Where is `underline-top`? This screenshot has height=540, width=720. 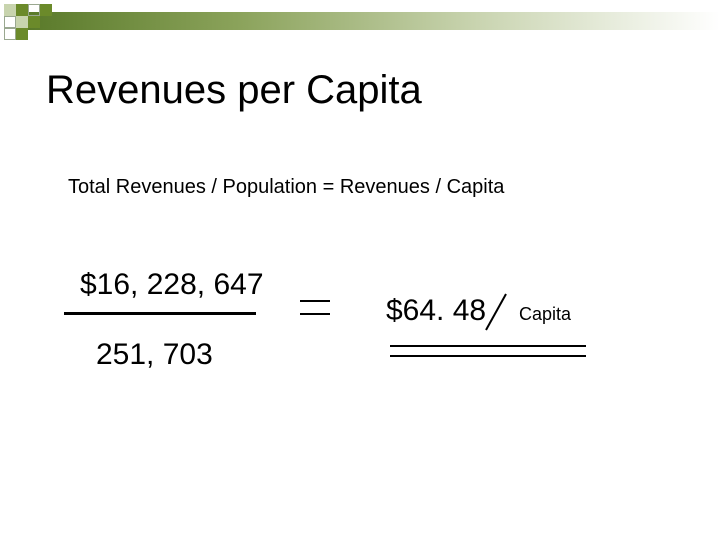
underline-top is located at coordinates (488, 346).